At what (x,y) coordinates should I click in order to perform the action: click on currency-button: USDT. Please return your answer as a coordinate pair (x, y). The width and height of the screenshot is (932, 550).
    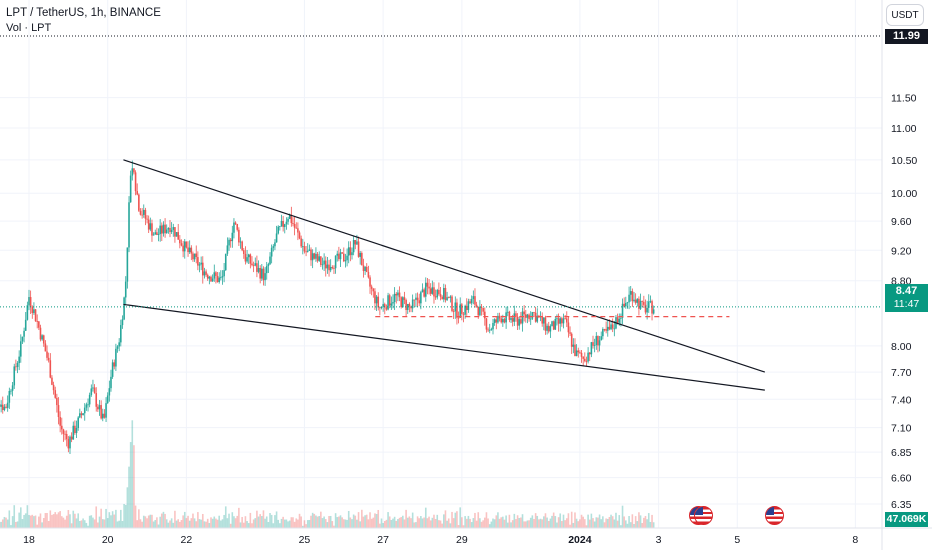
    Looking at the image, I should click on (905, 15).